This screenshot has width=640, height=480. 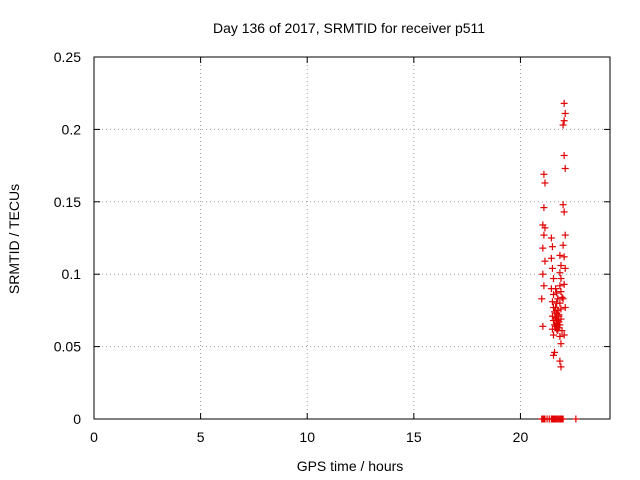 What do you see at coordinates (307, 437) in the screenshot?
I see `x-tick-label: 10` at bounding box center [307, 437].